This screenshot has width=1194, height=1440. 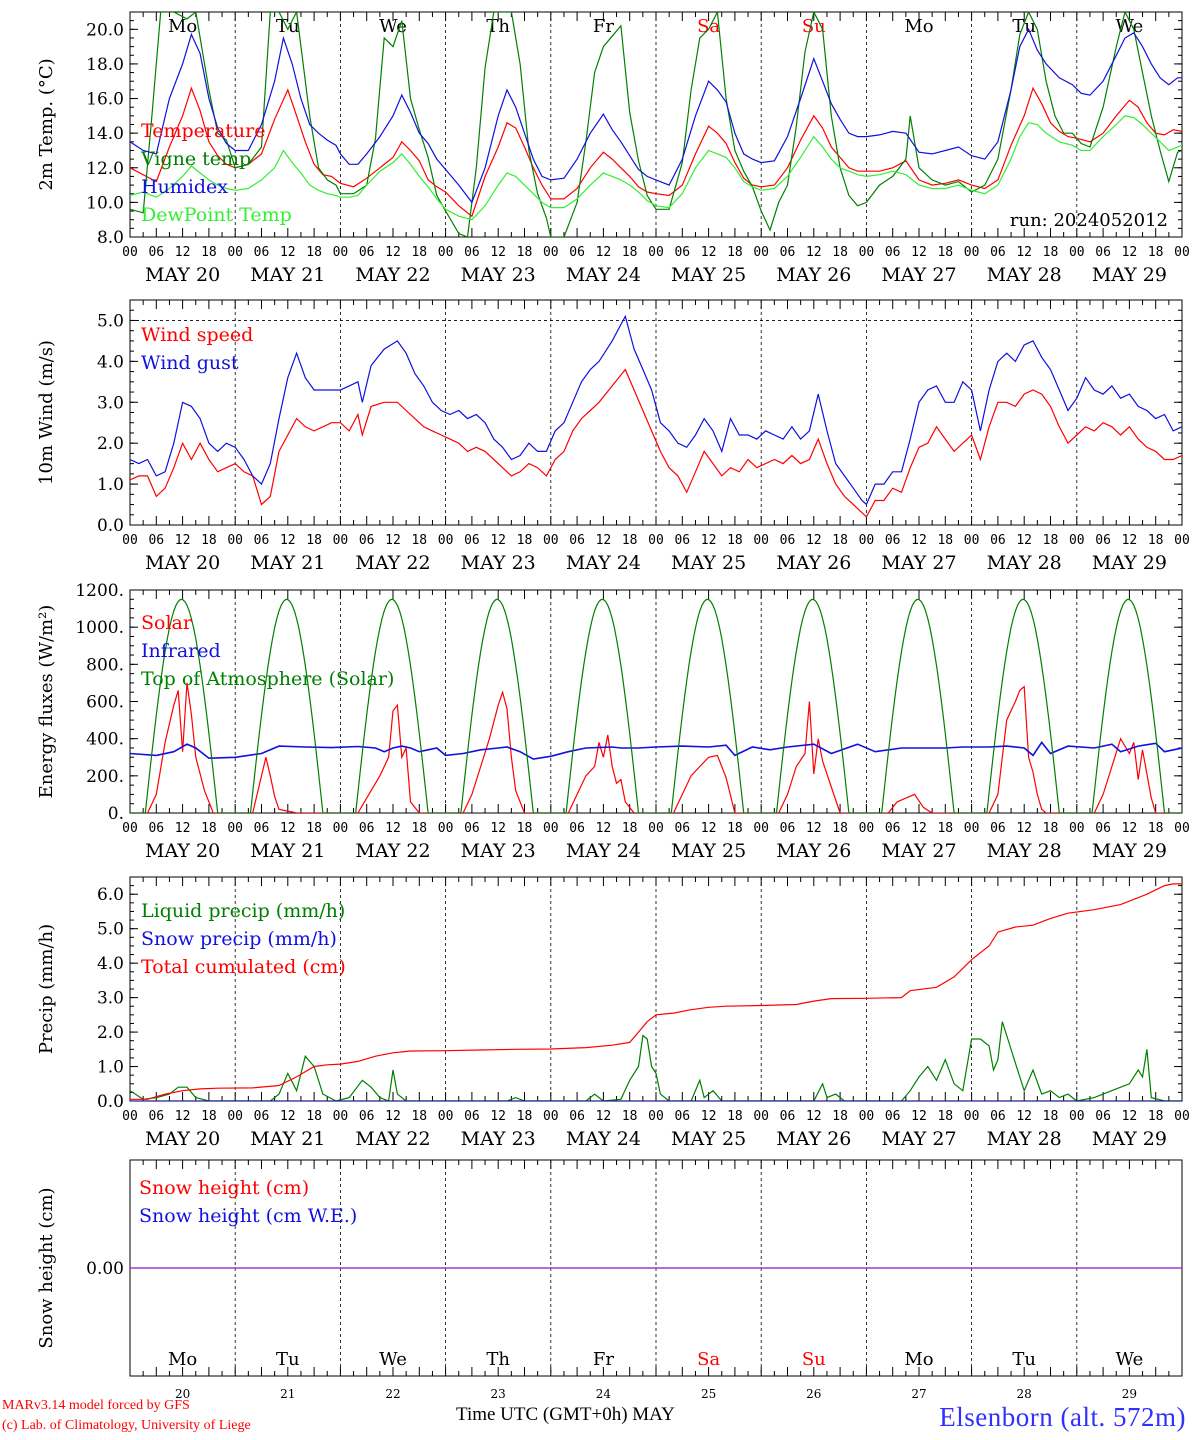 I want to click on weekday-label: Su, so click(x=814, y=1359).